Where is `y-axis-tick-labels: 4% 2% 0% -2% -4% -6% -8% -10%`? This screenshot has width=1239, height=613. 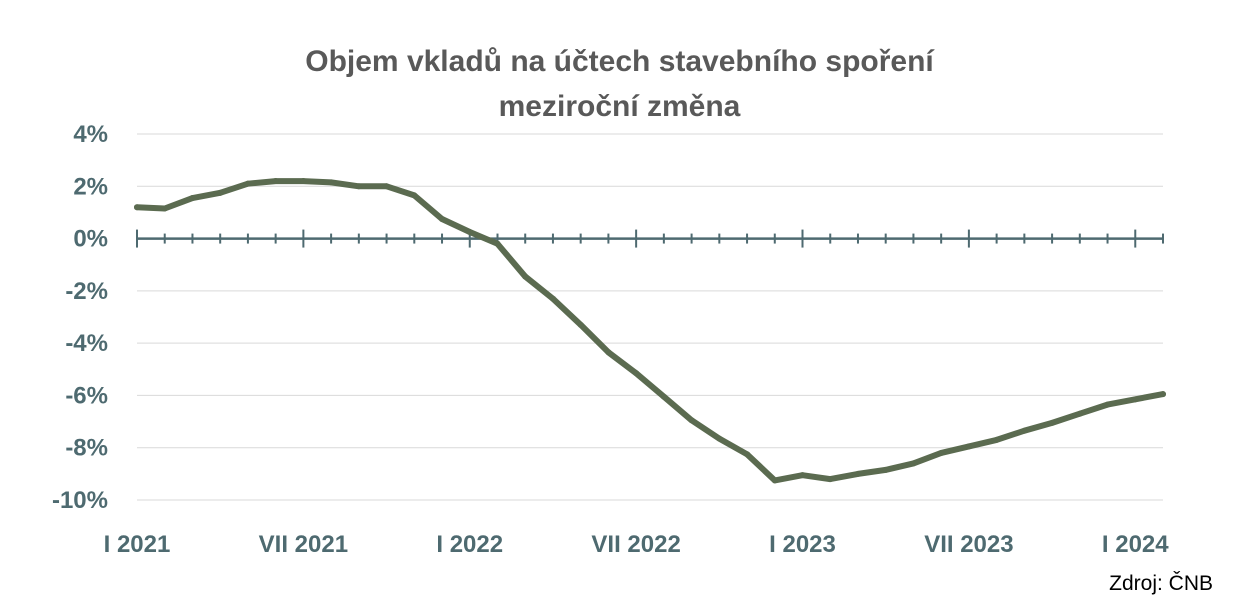 y-axis-tick-labels: 4% 2% 0% -2% -4% -6% -8% -10% is located at coordinates (80, 317).